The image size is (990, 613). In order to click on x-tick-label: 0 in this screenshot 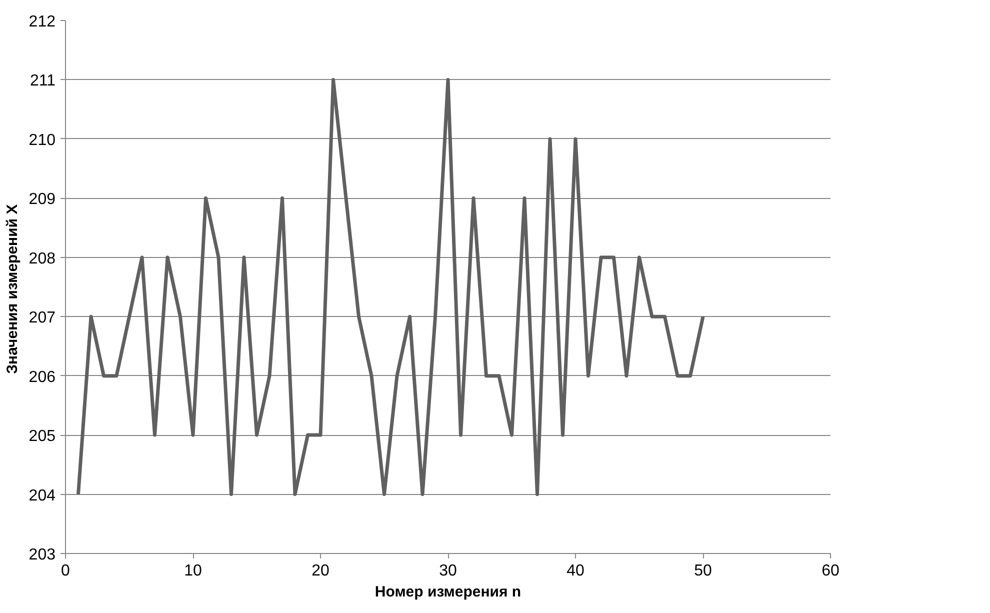, I will do `click(65, 571)`.